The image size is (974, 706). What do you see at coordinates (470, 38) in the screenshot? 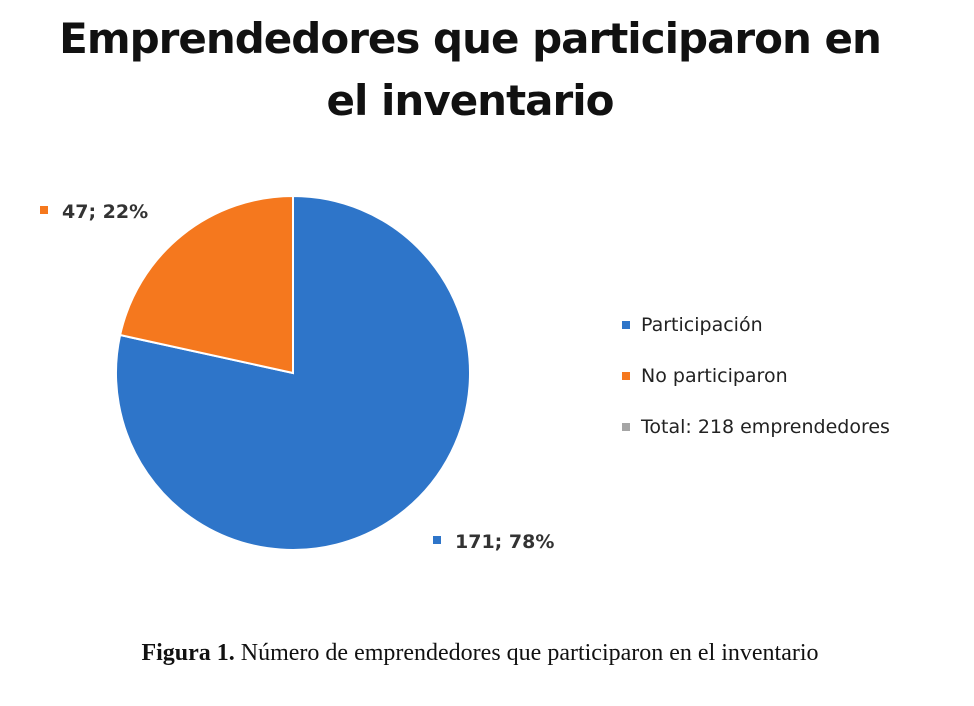
I see `chart-title-line-1: Emprendedores que participaron en` at bounding box center [470, 38].